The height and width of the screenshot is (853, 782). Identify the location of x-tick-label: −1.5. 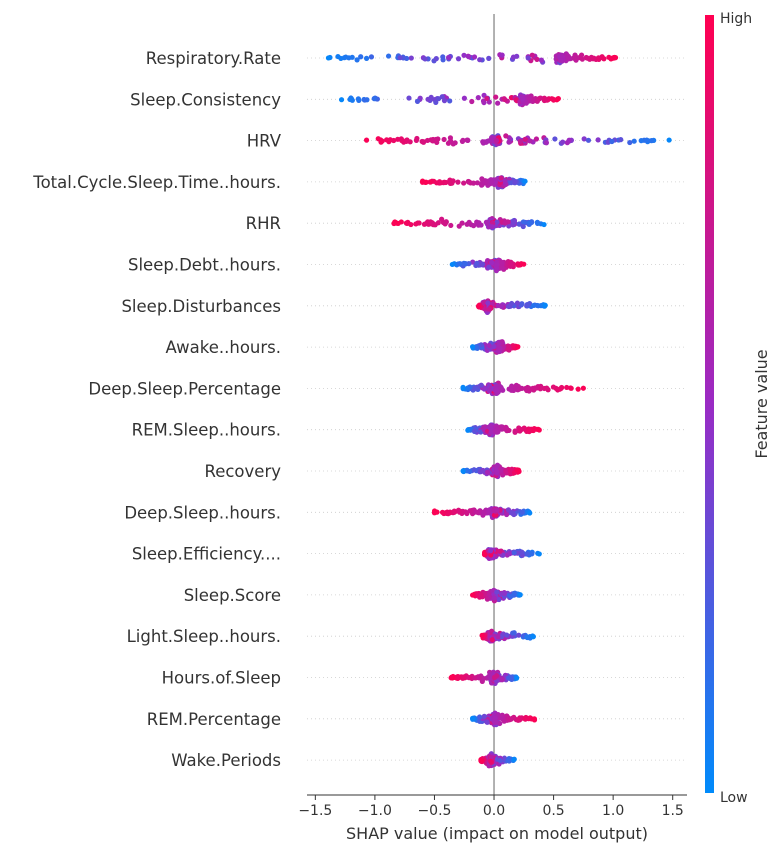
(315, 811).